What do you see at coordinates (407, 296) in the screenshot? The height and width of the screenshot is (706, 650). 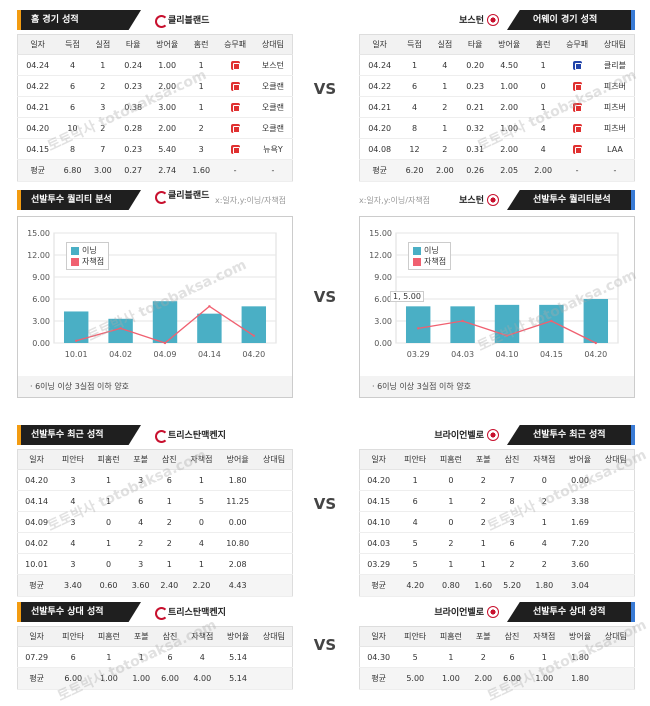 I see `chart-tooltip: 1, 5.00` at bounding box center [407, 296].